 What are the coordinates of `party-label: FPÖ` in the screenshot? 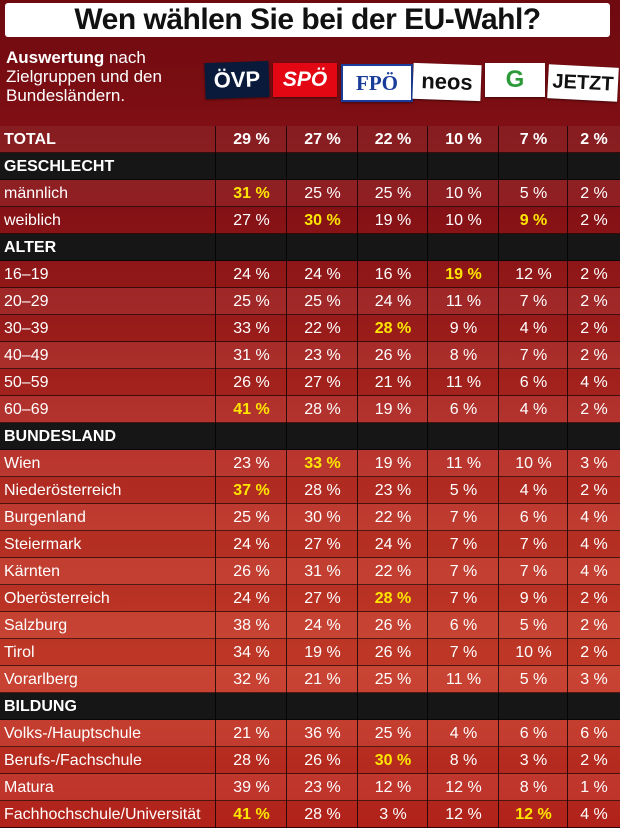 It's located at (377, 82).